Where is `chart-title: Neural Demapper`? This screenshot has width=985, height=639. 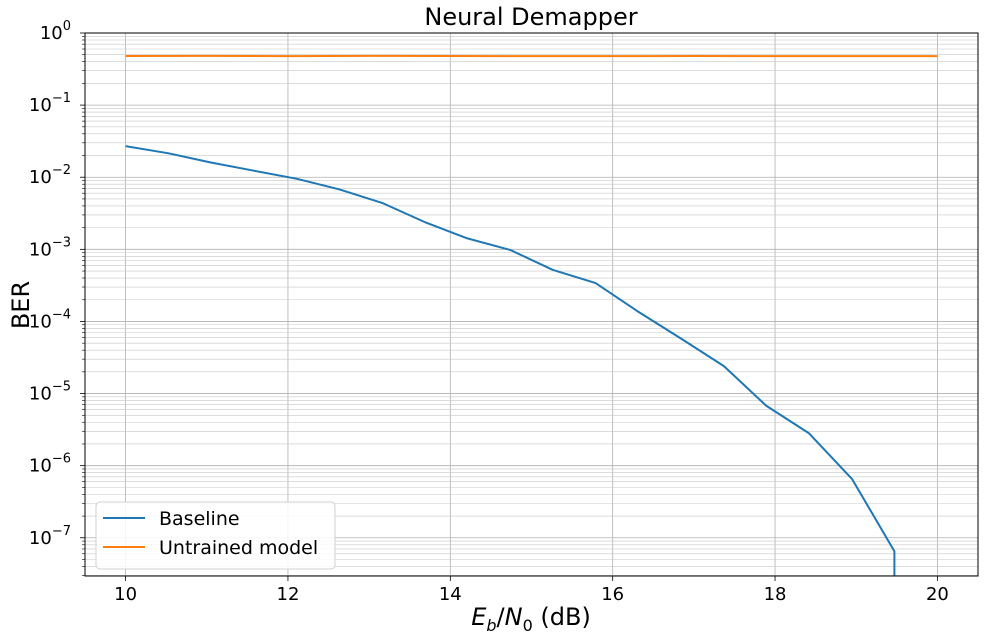 chart-title: Neural Demapper is located at coordinates (530, 17).